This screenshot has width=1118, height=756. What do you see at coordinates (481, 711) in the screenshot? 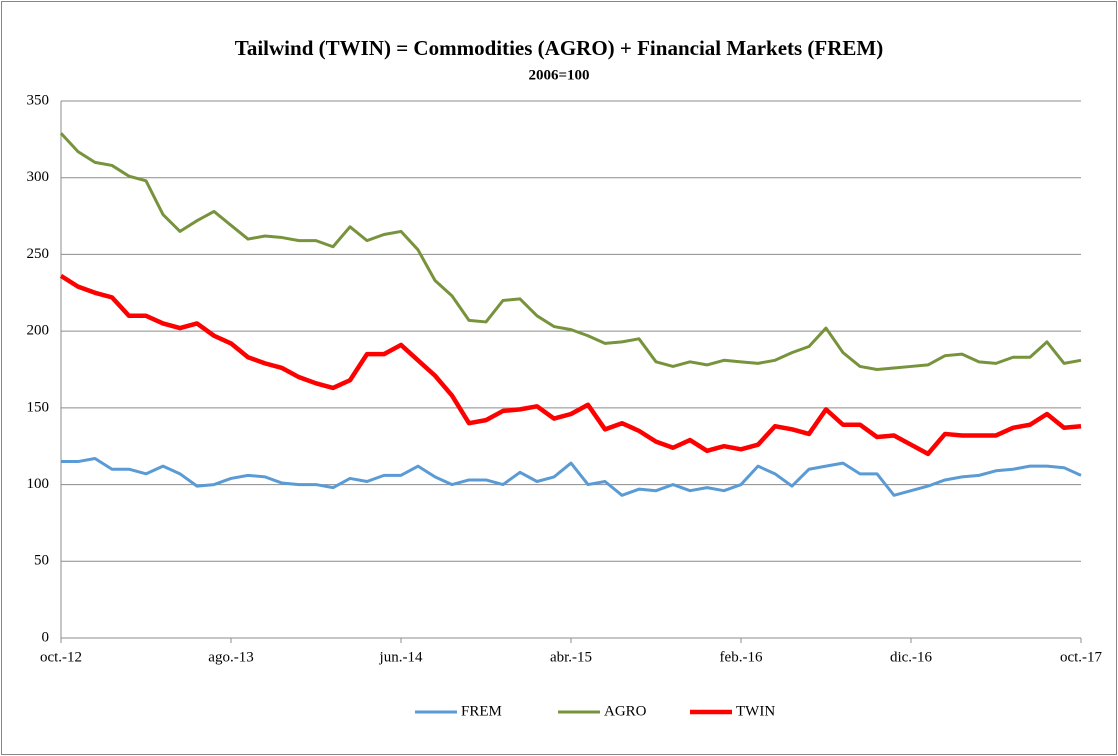
I see `legend-label: FREM` at bounding box center [481, 711].